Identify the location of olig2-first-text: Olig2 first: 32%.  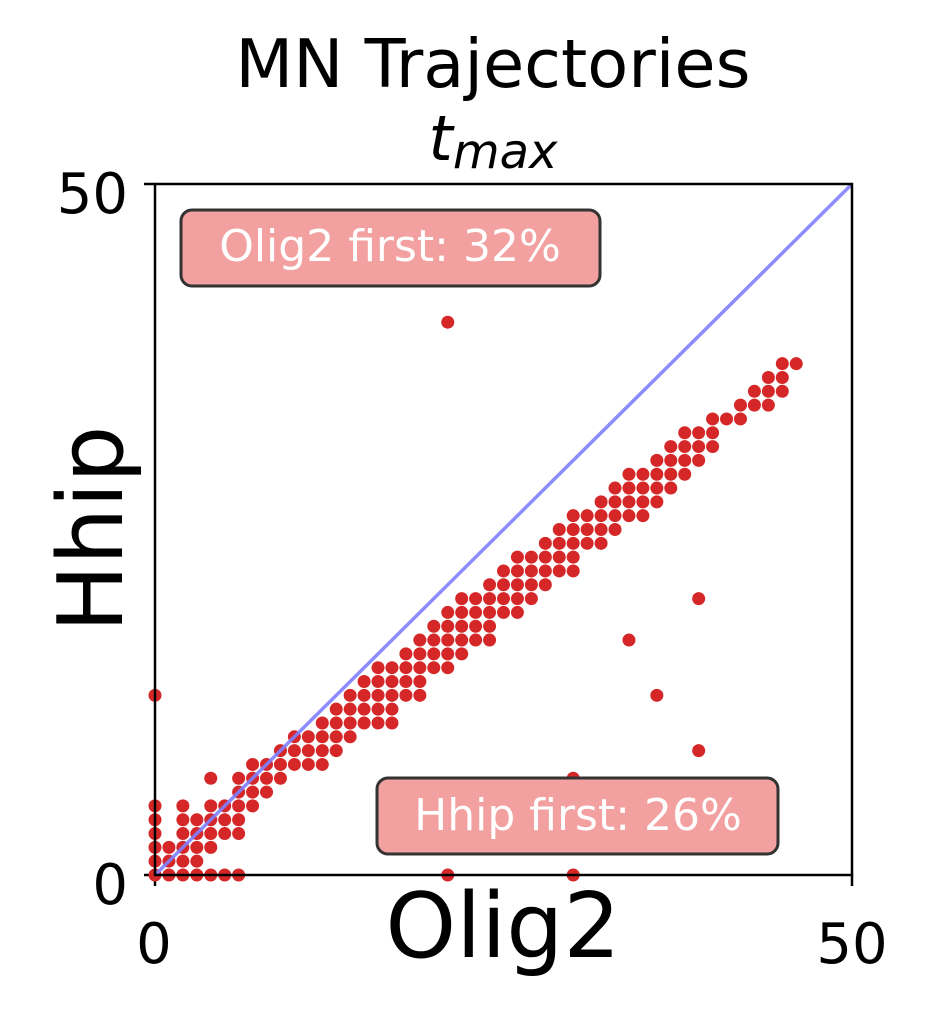
(390, 246).